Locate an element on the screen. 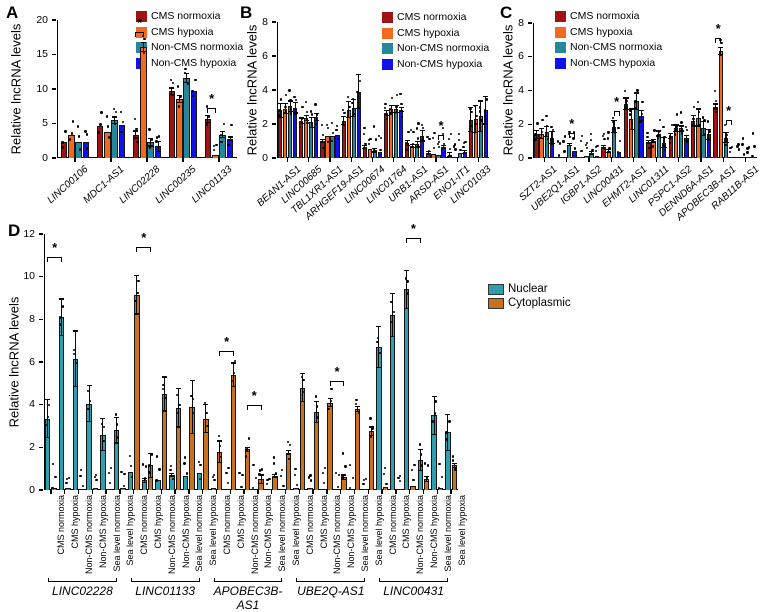  x-tick-label: LINC00235 is located at coordinates (176, 185).